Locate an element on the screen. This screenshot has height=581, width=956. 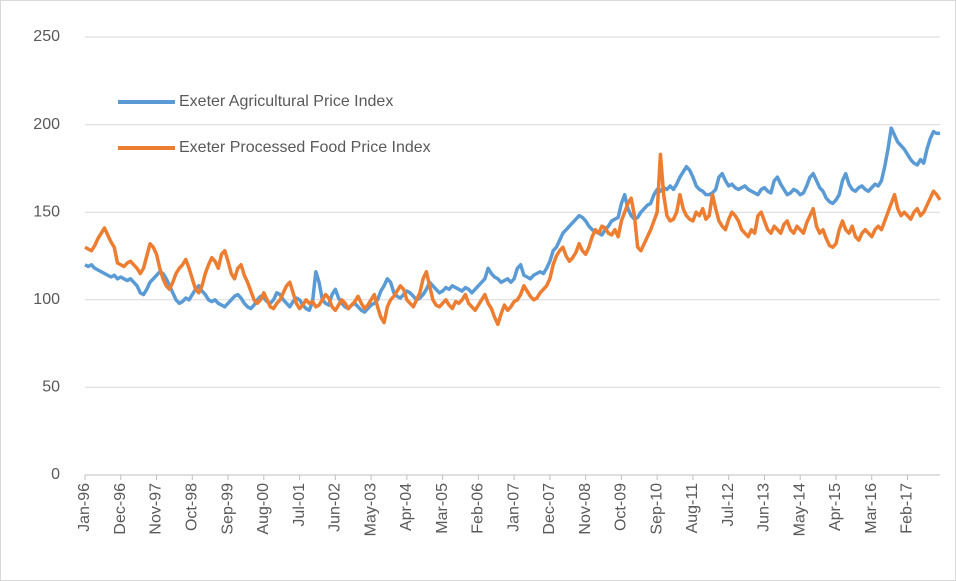
x-tick-label: Jun-13 is located at coordinates (764, 507).